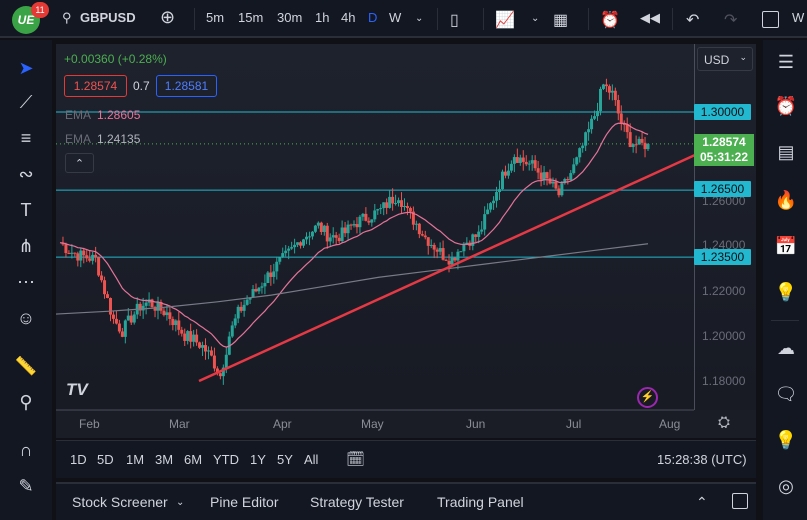  Describe the element at coordinates (454, 20) in the screenshot. I see `candles-icon: ▯` at that location.